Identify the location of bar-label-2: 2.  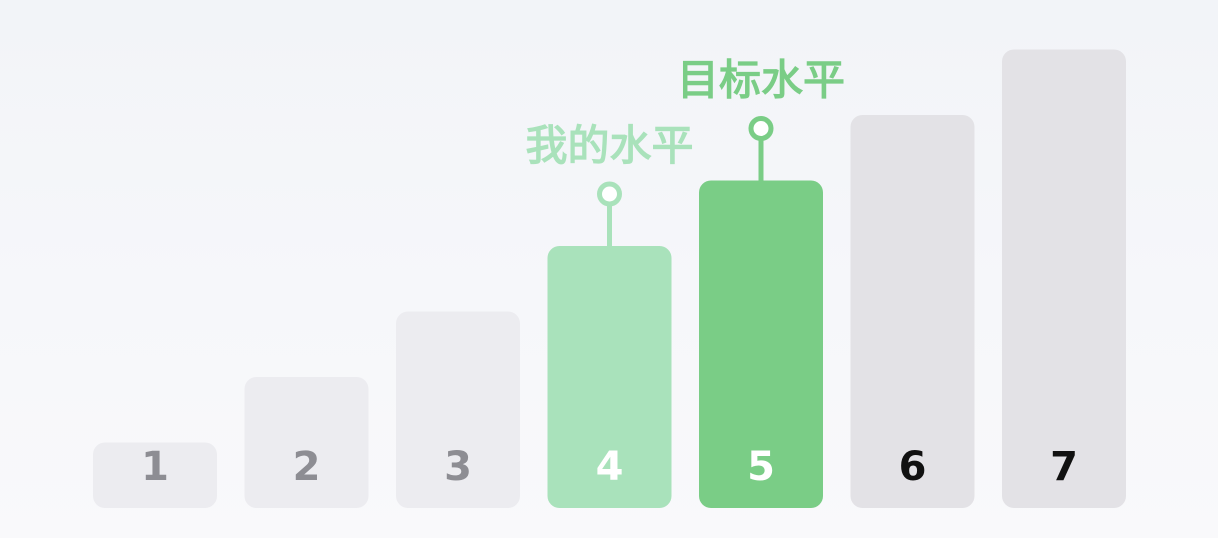
(307, 467).